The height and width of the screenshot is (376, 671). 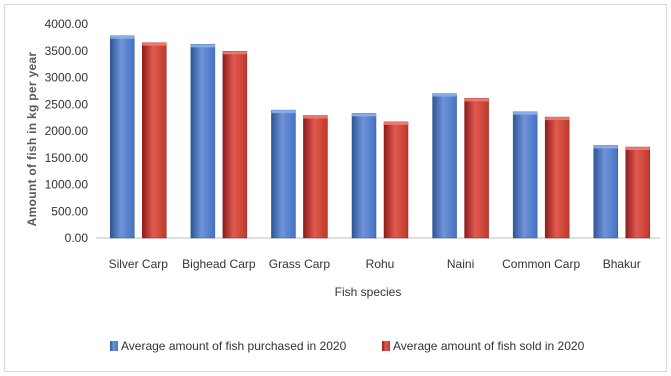 I want to click on x-category-label: Silver Carp, so click(x=139, y=264).